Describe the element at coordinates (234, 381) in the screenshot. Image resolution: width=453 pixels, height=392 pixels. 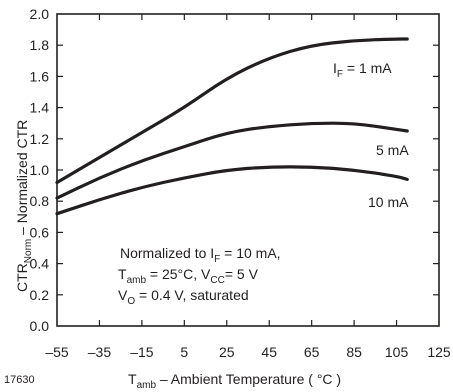
I see `x-axis-title: Tamb – Ambient Temperature ( °C )` at that location.